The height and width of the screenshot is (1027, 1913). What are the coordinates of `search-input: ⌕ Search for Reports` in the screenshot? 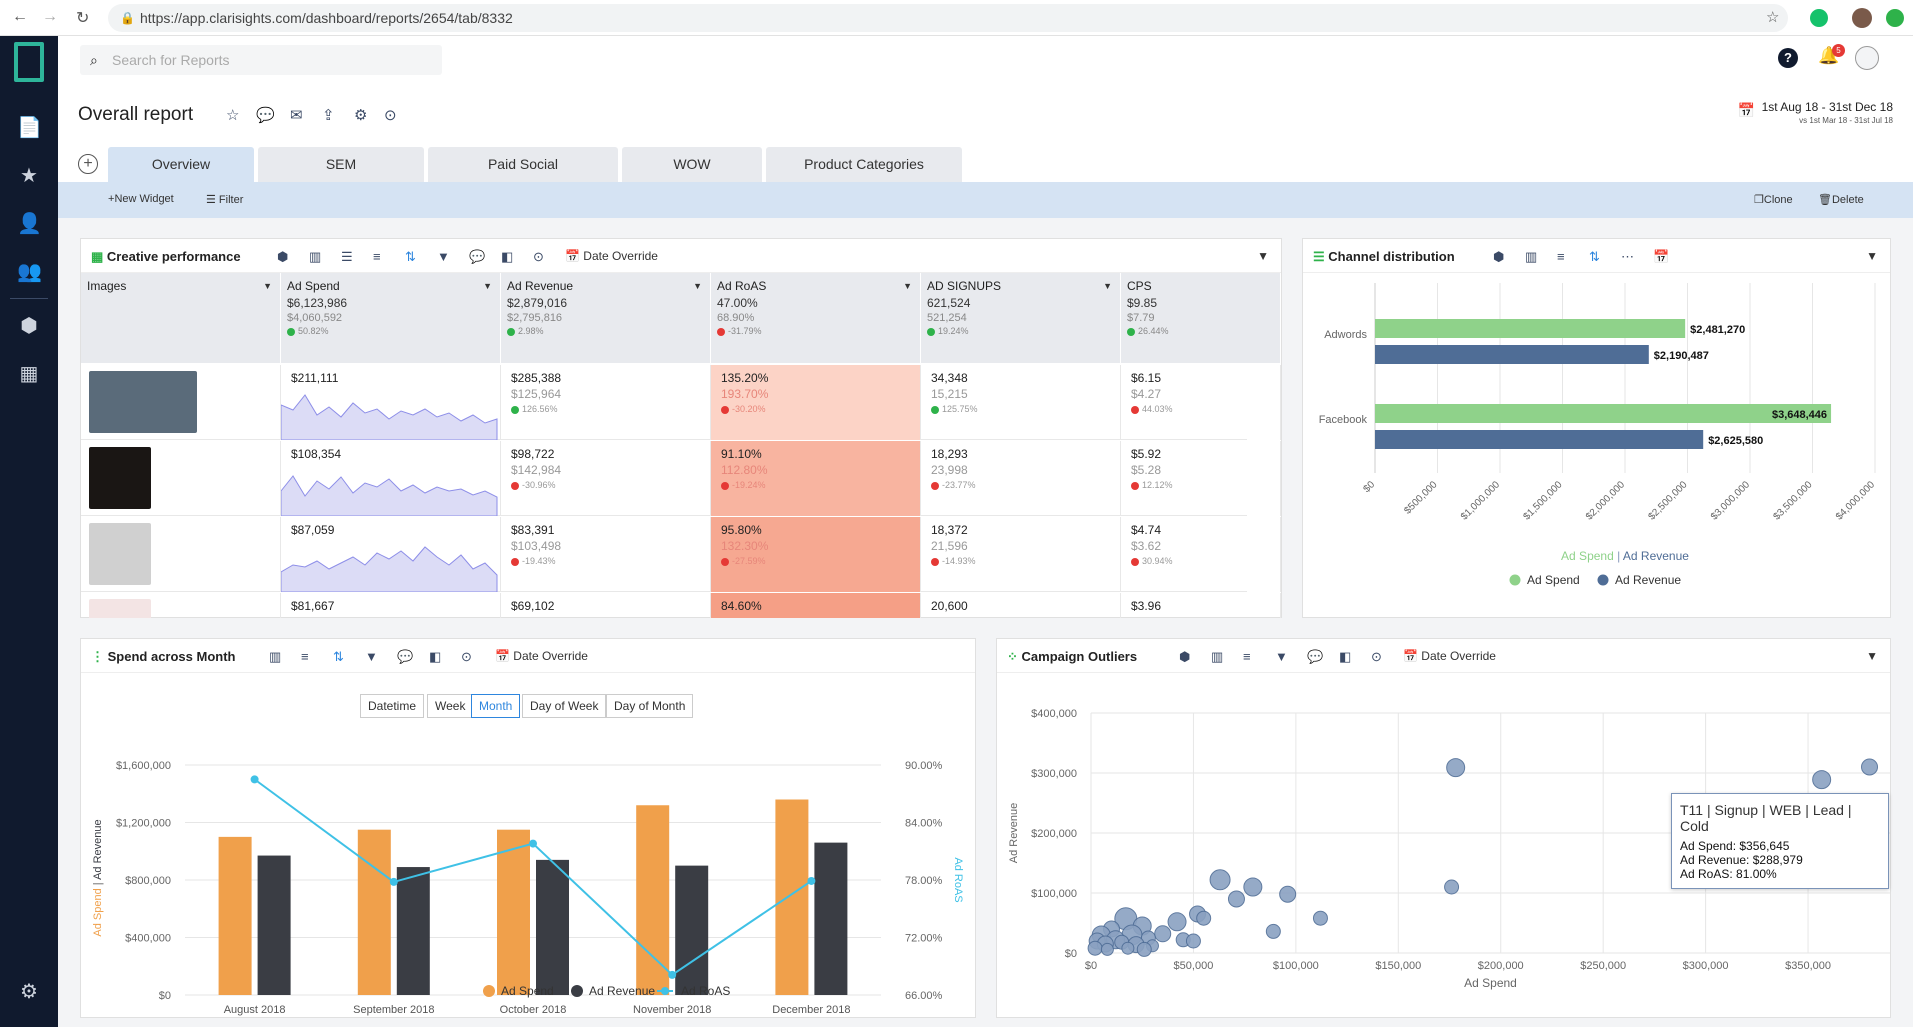 It's located at (261, 60).